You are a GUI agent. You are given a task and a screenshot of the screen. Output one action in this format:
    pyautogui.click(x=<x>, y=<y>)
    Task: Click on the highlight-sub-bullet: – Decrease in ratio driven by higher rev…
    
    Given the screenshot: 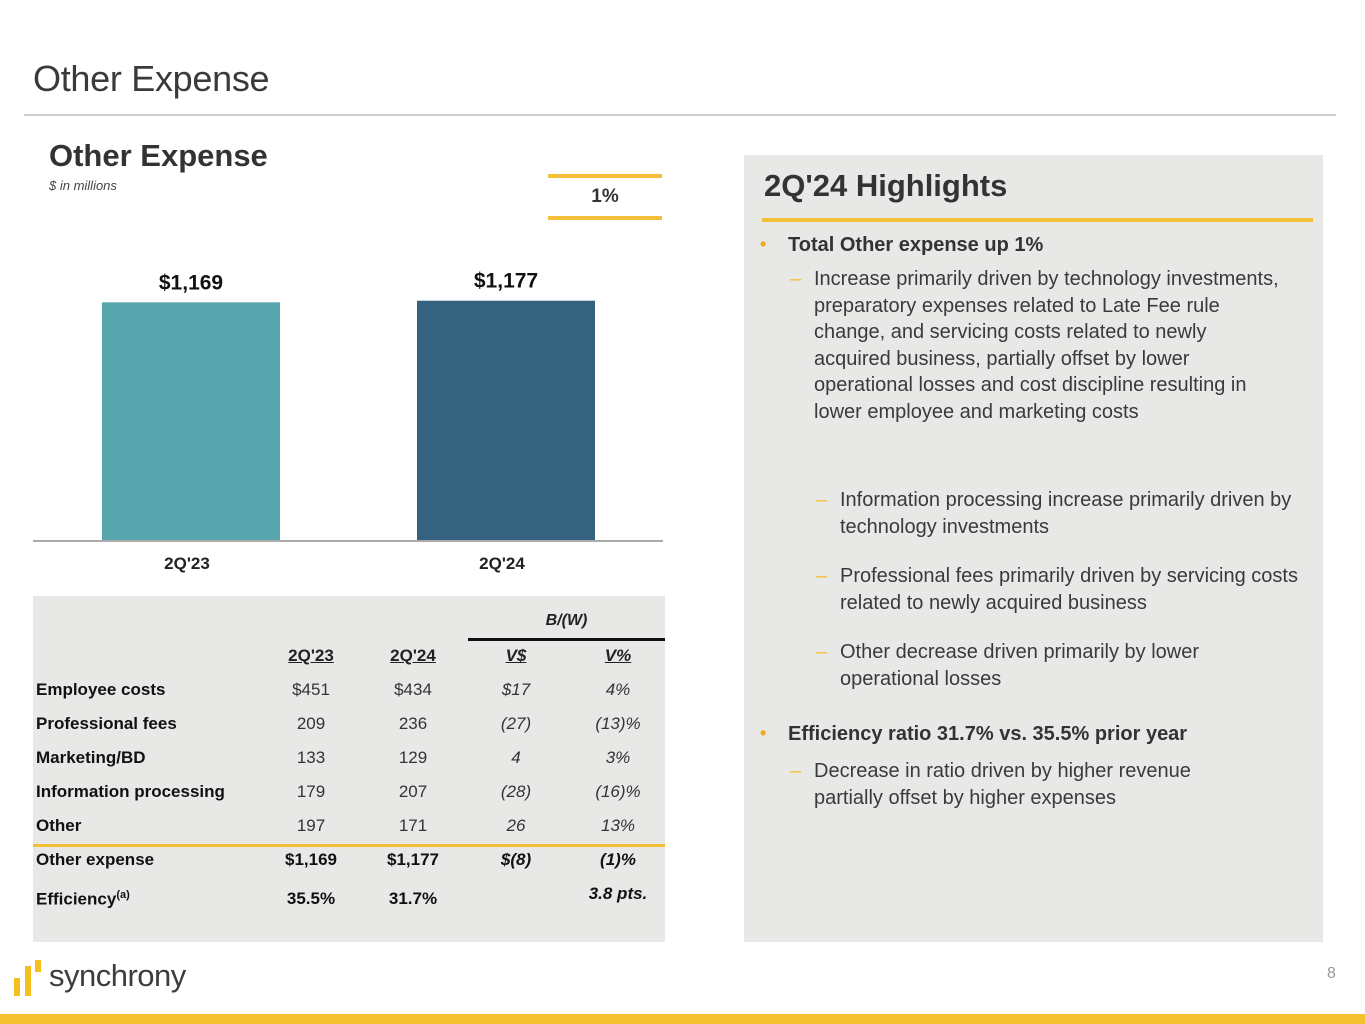 What is the action you would take?
    pyautogui.click(x=1025, y=784)
    